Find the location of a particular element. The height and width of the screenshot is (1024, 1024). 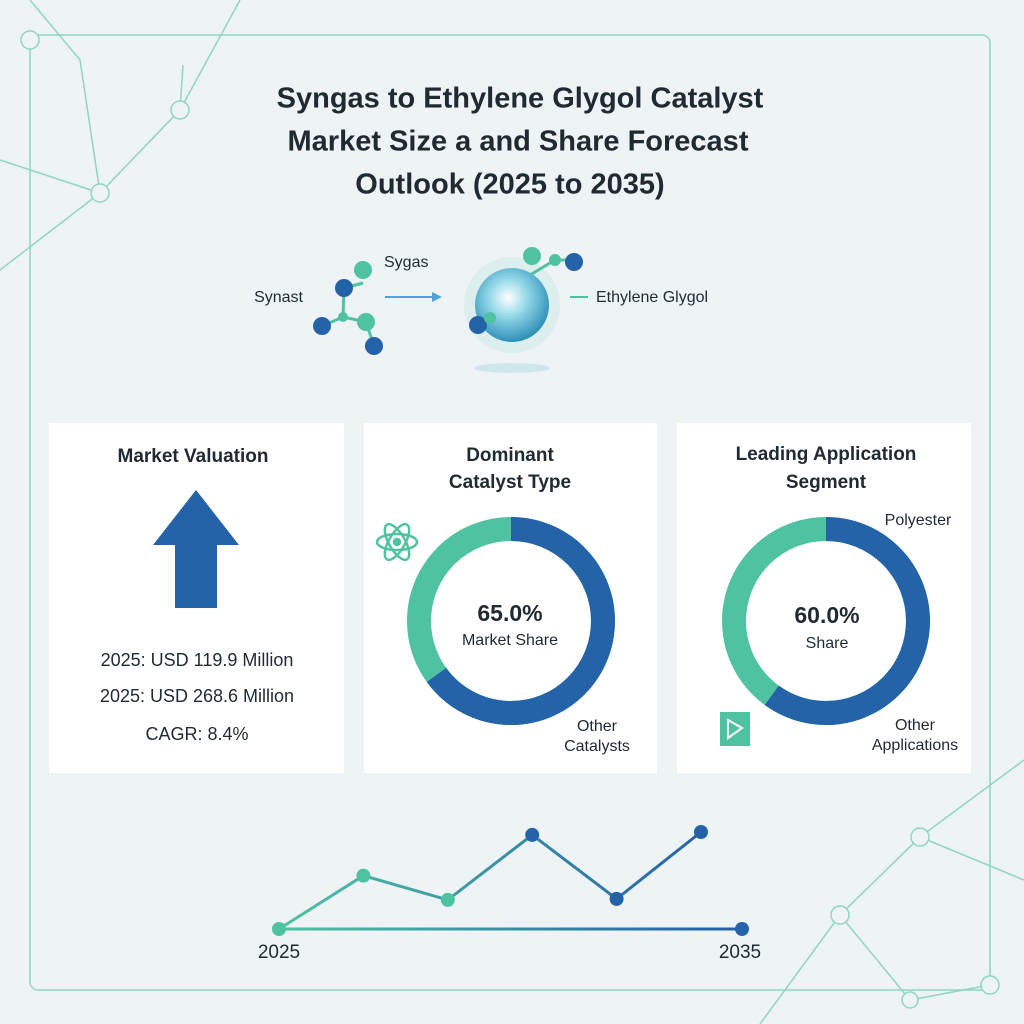

donut-caption: Market Share is located at coordinates (510, 640).